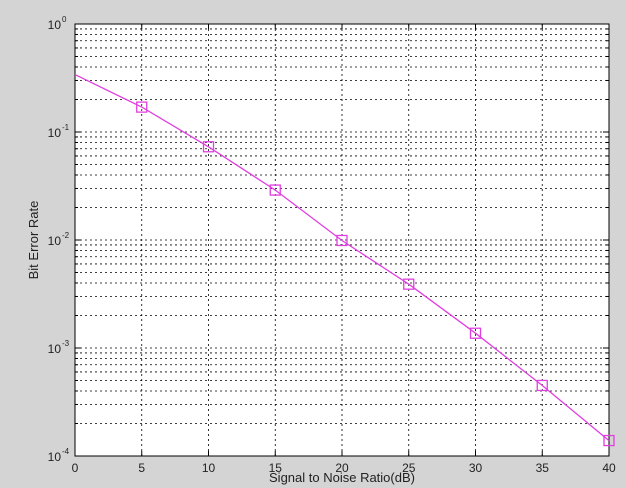  Describe the element at coordinates (66, 343) in the screenshot. I see `y-tick-exponent: -3` at that location.